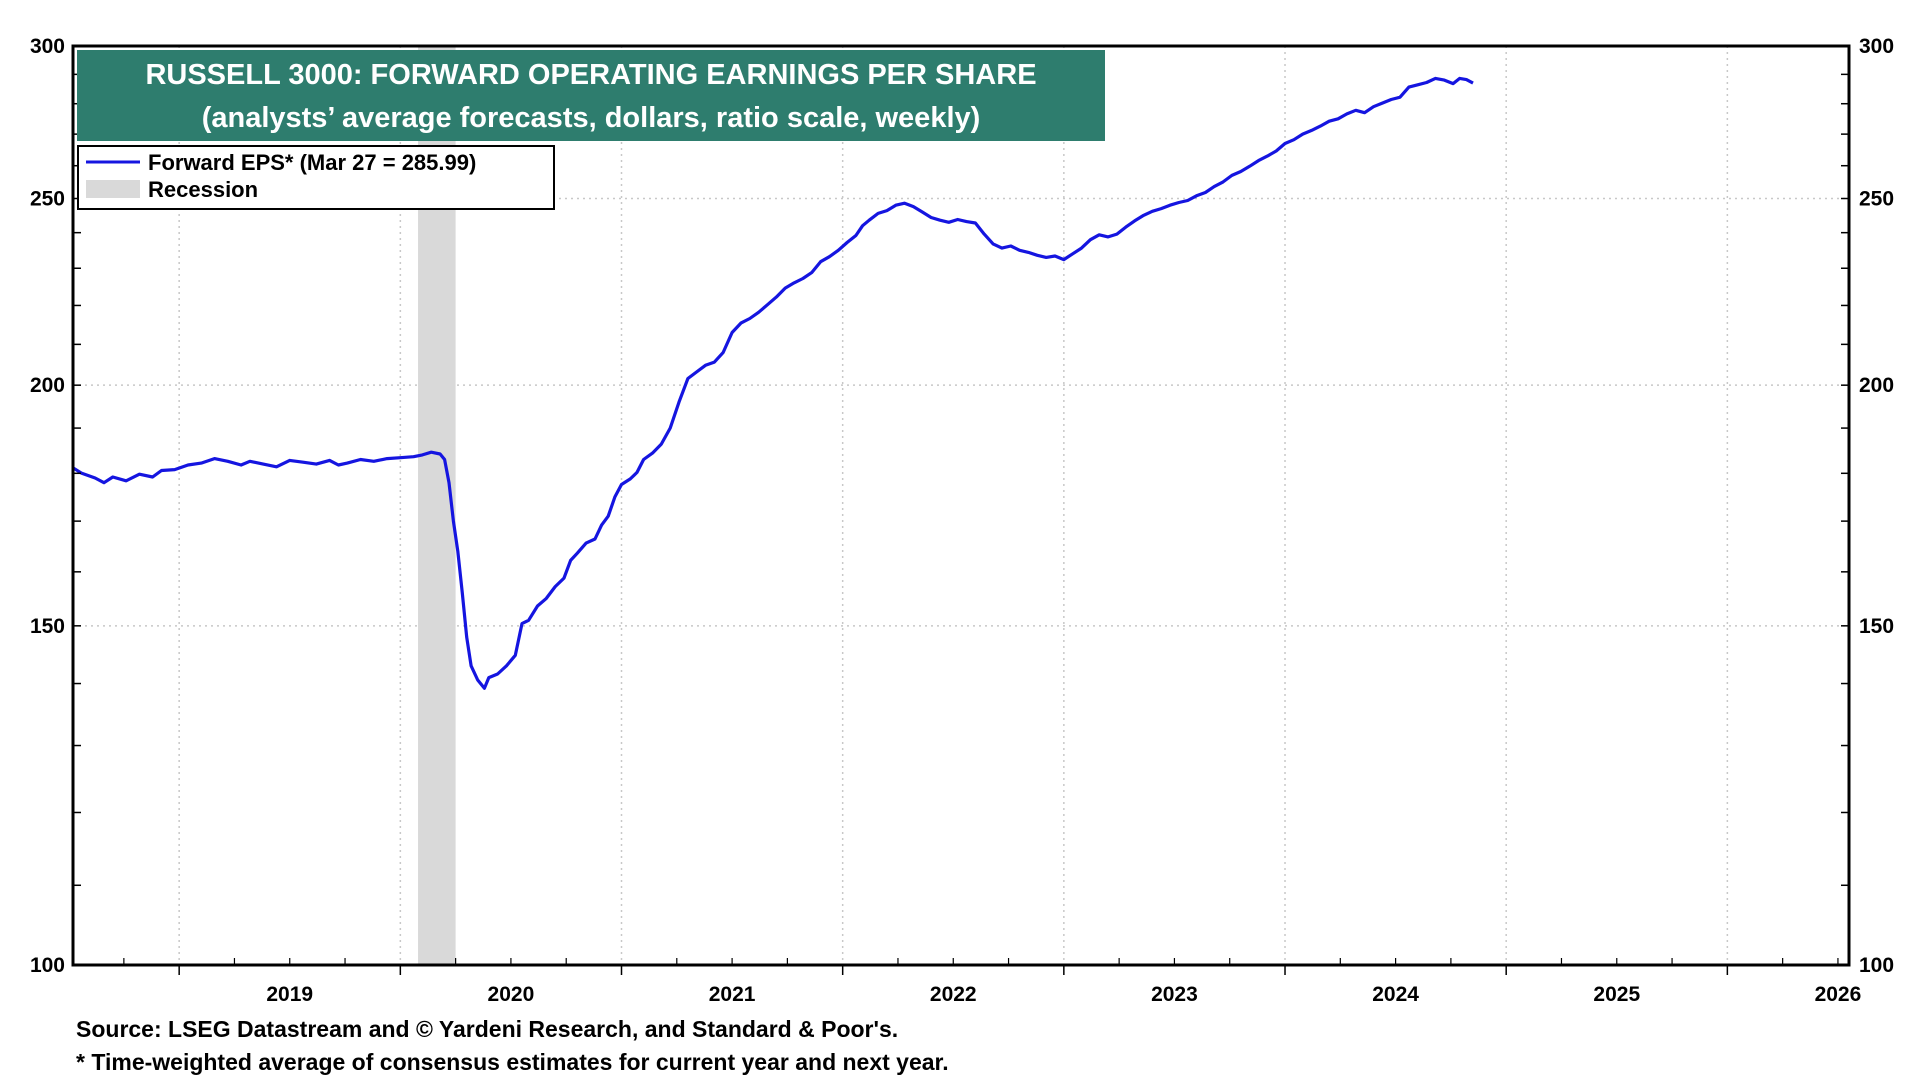 This screenshot has height=1080, width=1920. I want to click on y-tick-label-left: 100, so click(47, 965).